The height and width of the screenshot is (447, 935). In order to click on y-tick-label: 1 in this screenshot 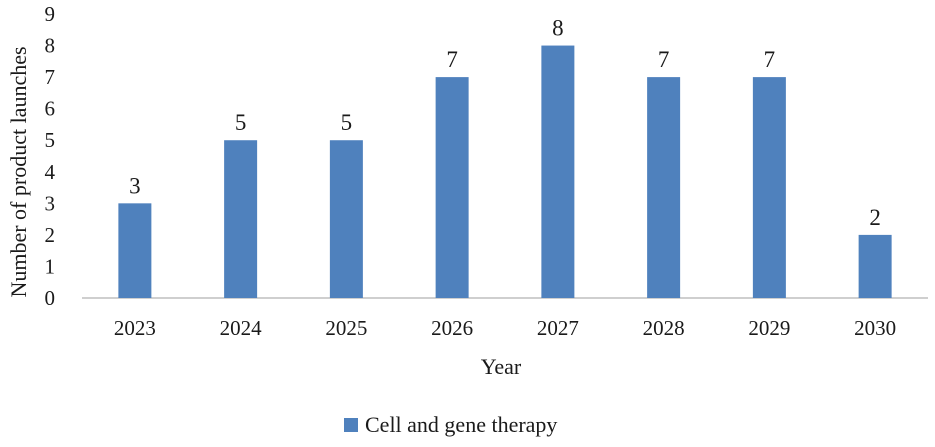, I will do `click(50, 266)`.